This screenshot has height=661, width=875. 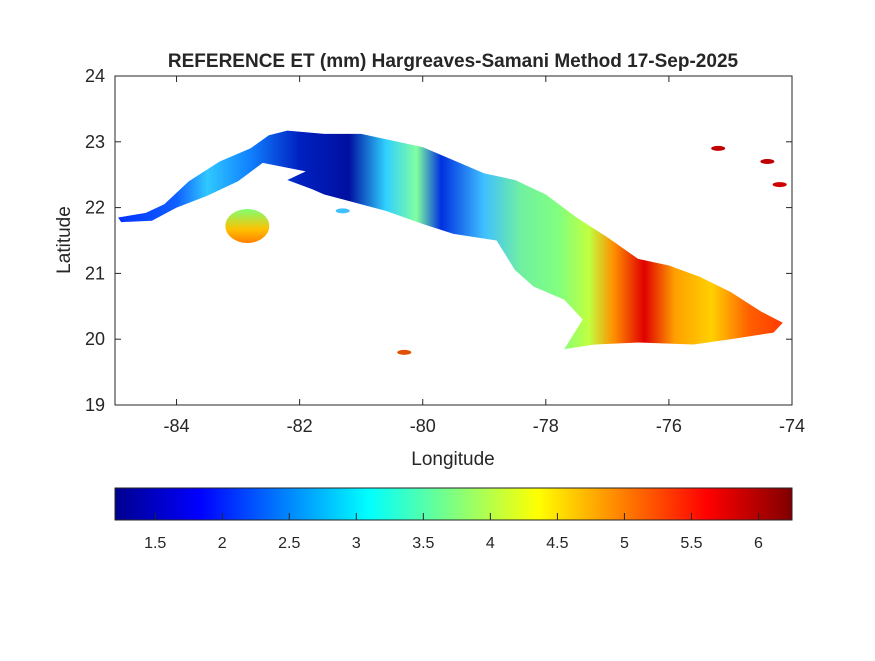 What do you see at coordinates (95, 339) in the screenshot?
I see `y-tick-label: 20` at bounding box center [95, 339].